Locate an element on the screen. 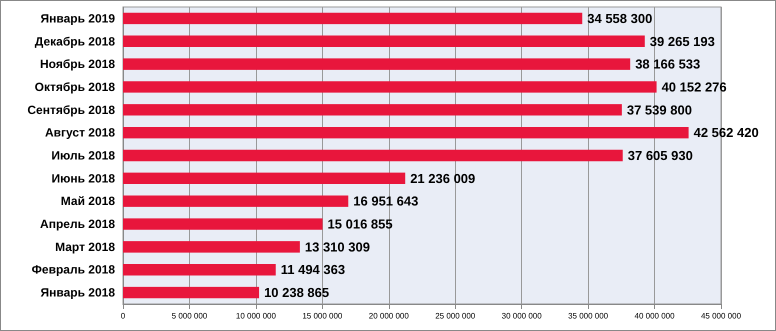 This screenshot has width=776, height=331. x-tick-label: 25 000 000 is located at coordinates (455, 316).